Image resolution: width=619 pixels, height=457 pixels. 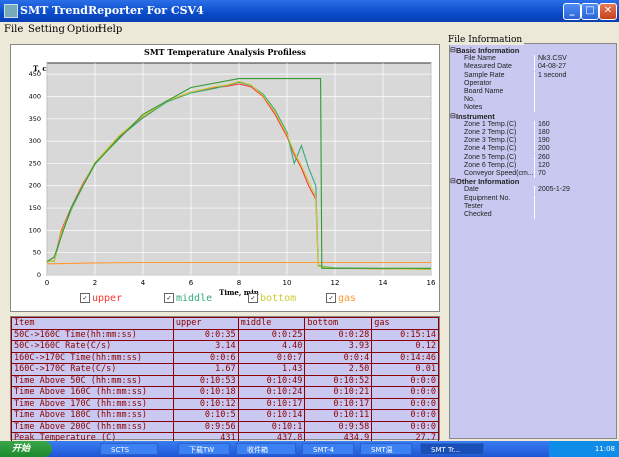 I want to click on row-item-cell: Time Above 160C (hh:mm:ss), so click(x=92, y=392).